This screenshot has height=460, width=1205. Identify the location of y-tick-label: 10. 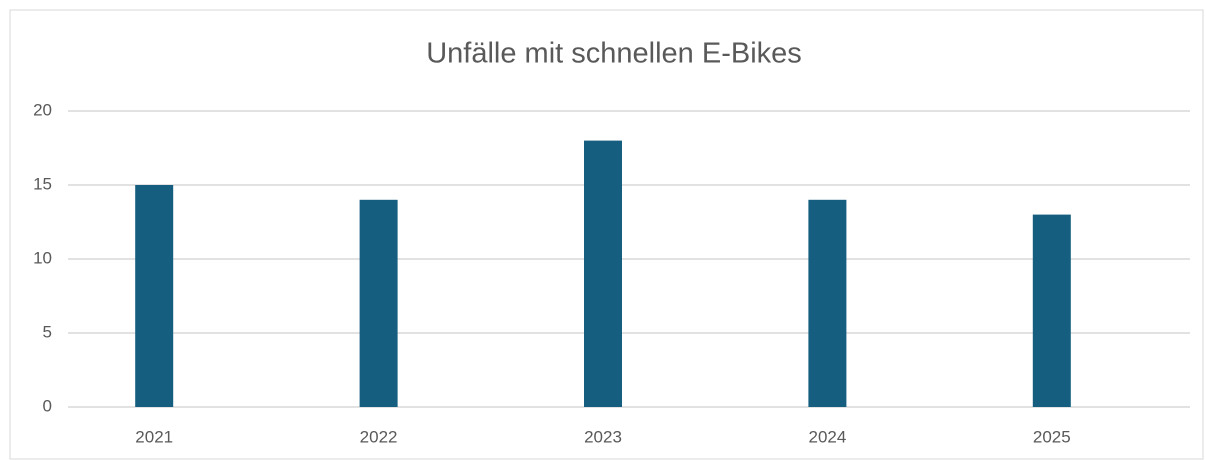
(42, 257).